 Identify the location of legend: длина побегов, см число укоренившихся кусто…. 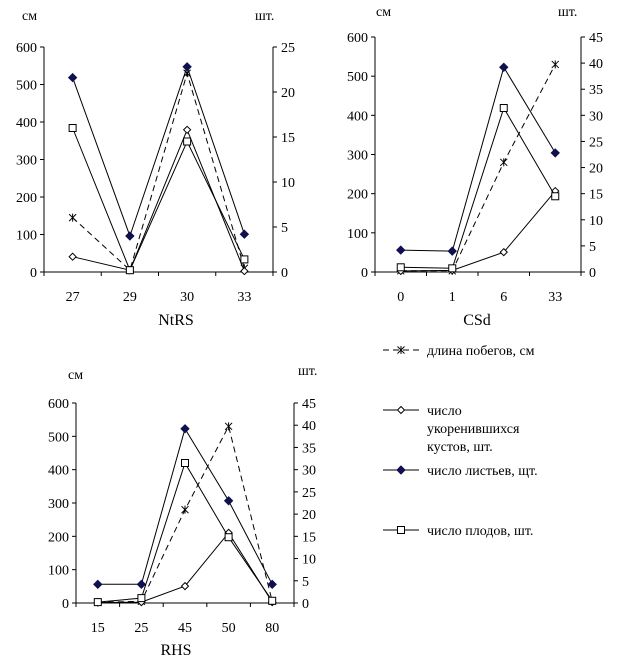
(460, 441).